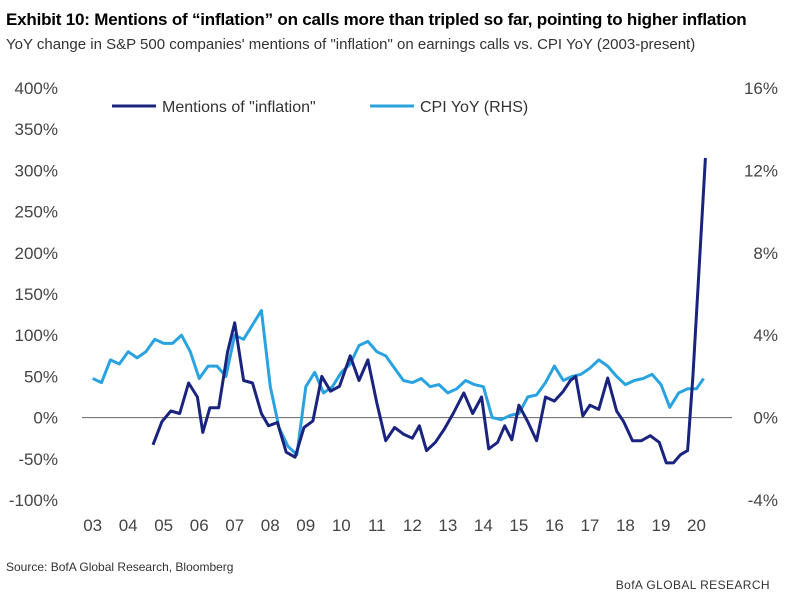  I want to click on x-tick-label: 06, so click(199, 525).